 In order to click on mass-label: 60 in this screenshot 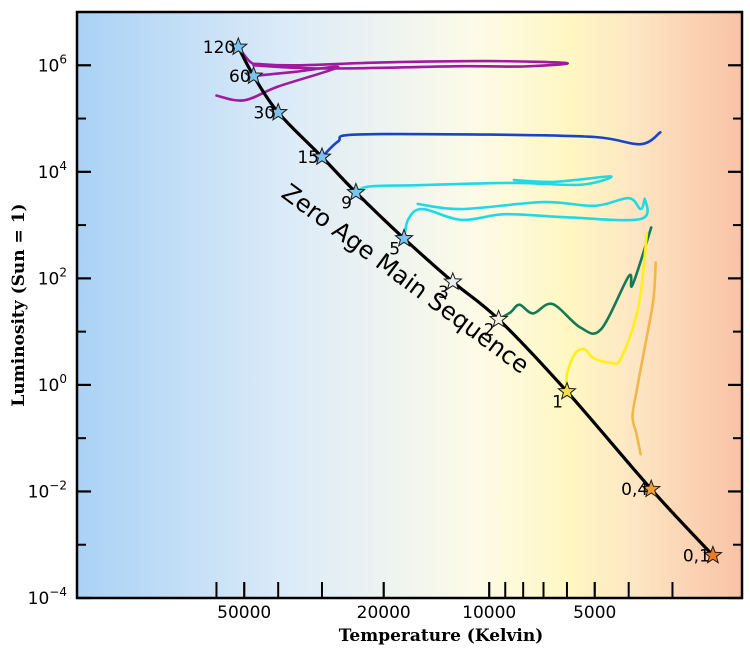, I will do `click(240, 77)`.